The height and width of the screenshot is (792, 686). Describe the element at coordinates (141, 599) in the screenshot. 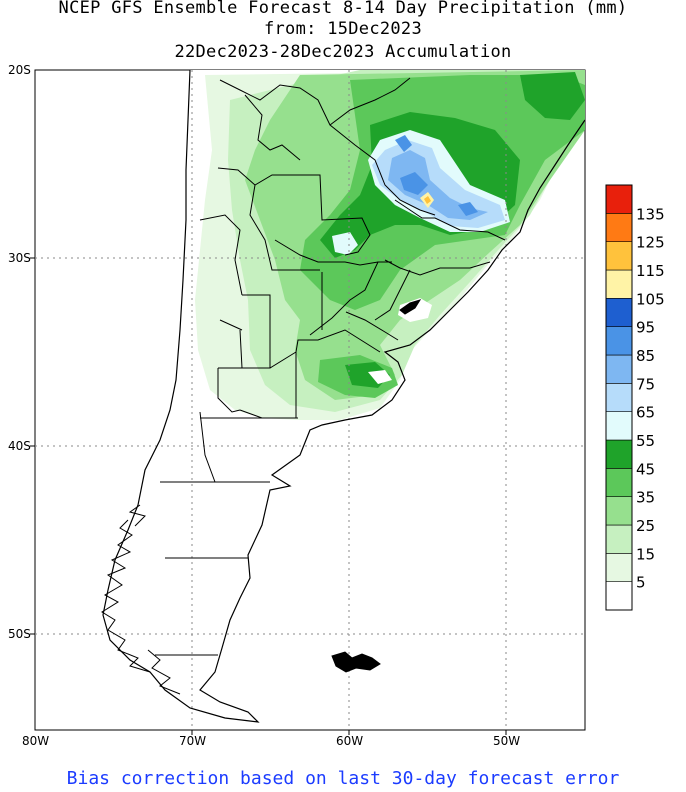

I see `chile-islands` at that location.